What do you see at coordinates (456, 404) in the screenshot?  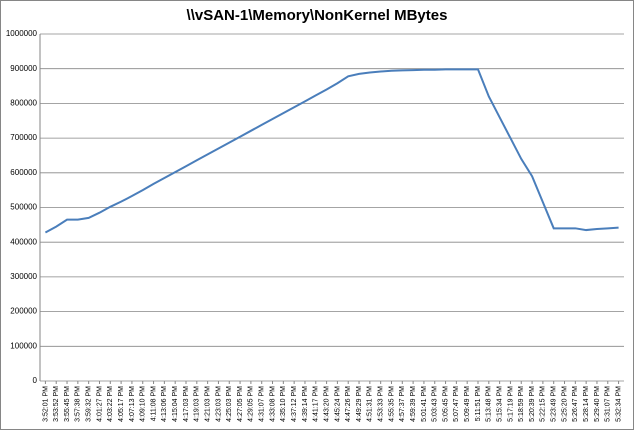 I see `x-tick-label: 5:07:47 PM` at bounding box center [456, 404].